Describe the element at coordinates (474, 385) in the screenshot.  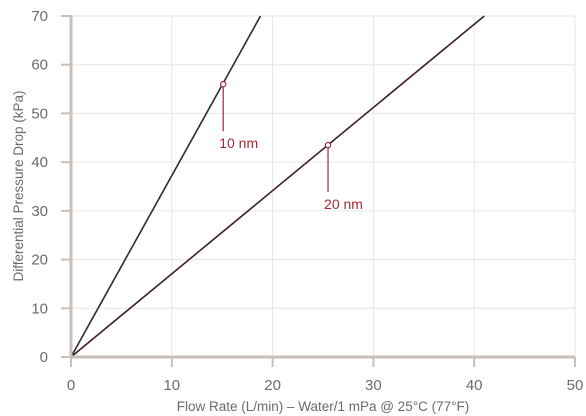
I see `x-tick-label: 40` at that location.